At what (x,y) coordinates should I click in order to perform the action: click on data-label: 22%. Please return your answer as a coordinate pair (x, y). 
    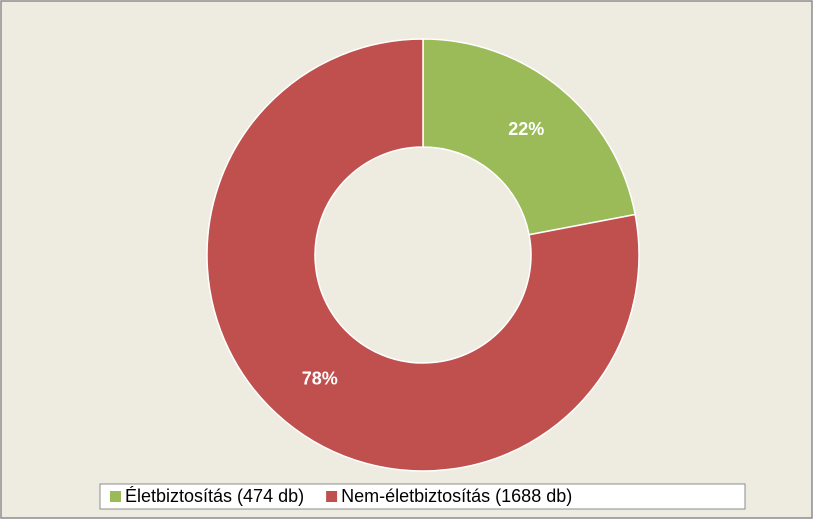
    Looking at the image, I should click on (526, 129).